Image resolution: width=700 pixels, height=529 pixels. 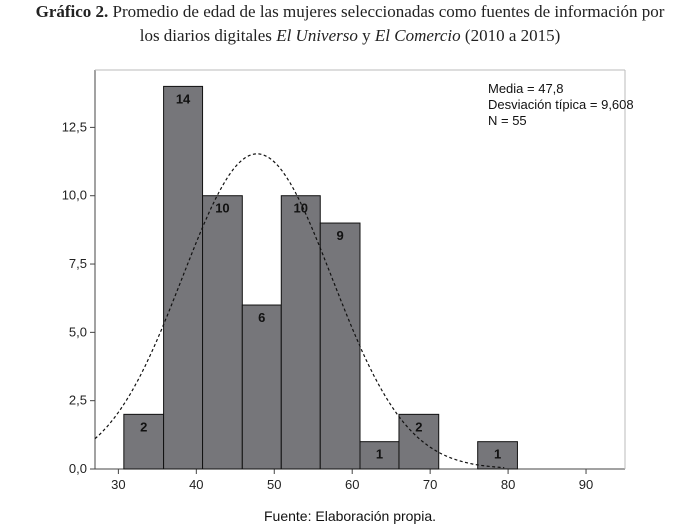 I want to click on x-tick-label: 40, so click(x=196, y=484).